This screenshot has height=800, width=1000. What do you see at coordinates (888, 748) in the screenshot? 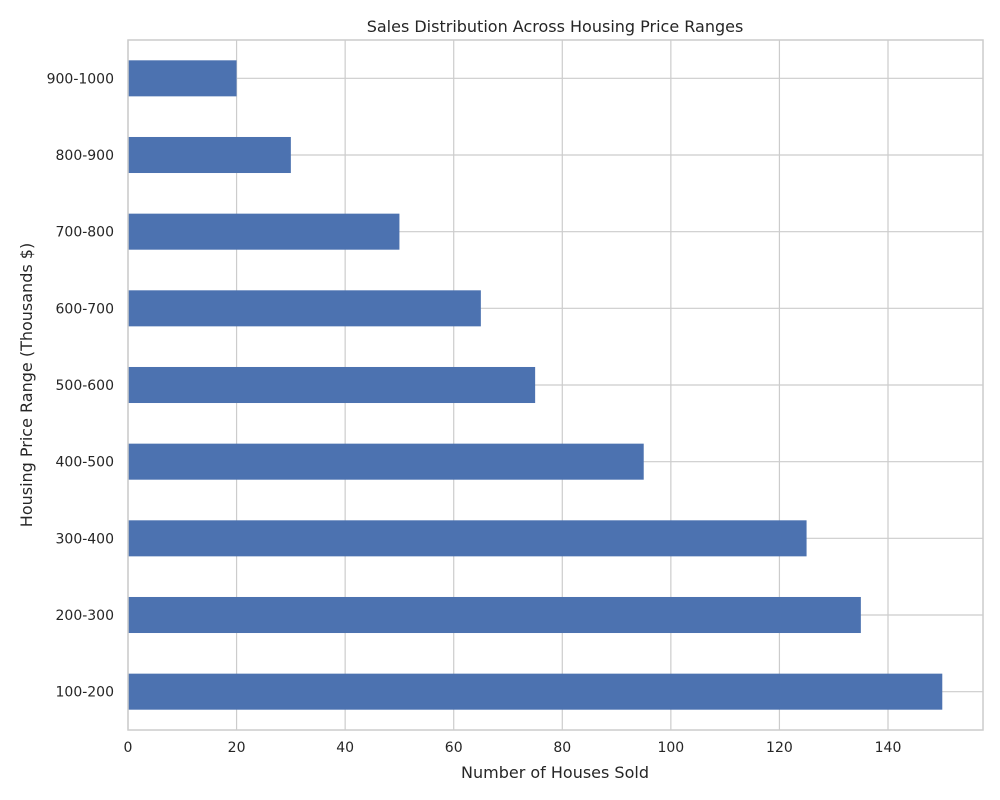
I see `x-tick-label: 140` at bounding box center [888, 748].